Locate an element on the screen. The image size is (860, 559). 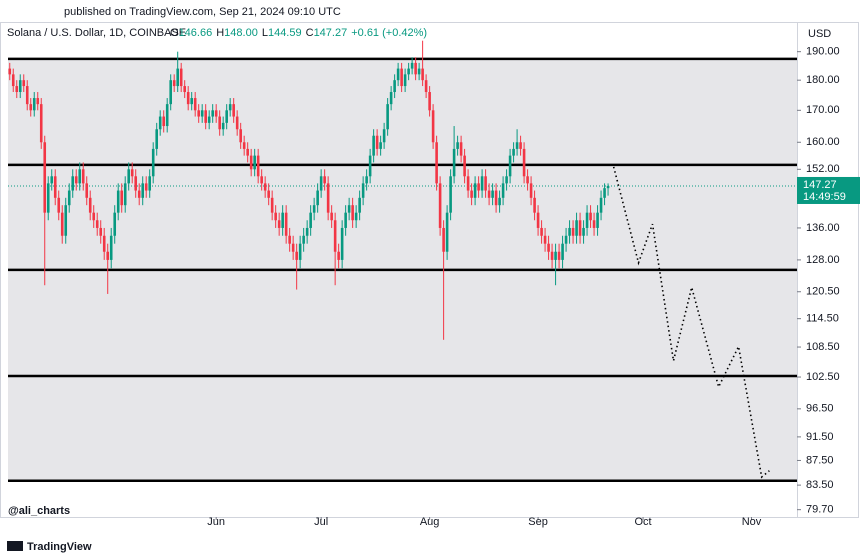
y-tick-label: 114.50 is located at coordinates (822, 319).